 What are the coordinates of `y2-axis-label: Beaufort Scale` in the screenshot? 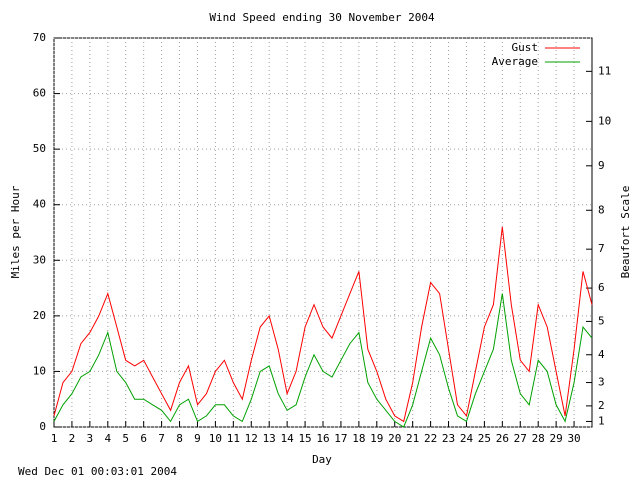 It's located at (625, 232).